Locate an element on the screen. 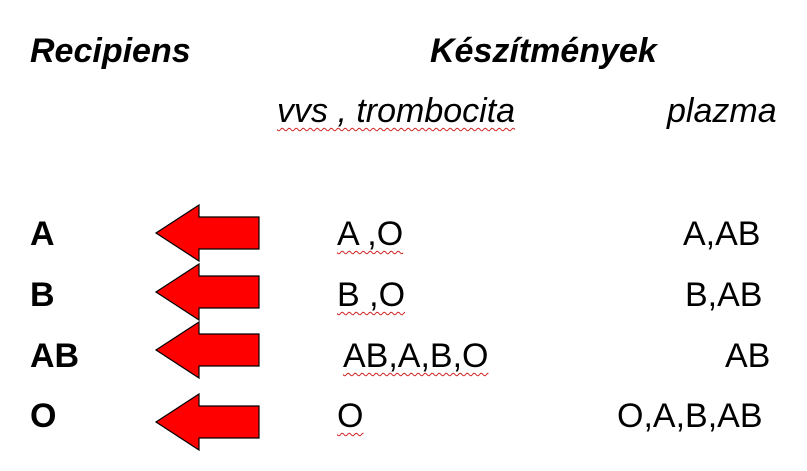  rbc-value: AB,A,B,O is located at coordinates (416, 356).